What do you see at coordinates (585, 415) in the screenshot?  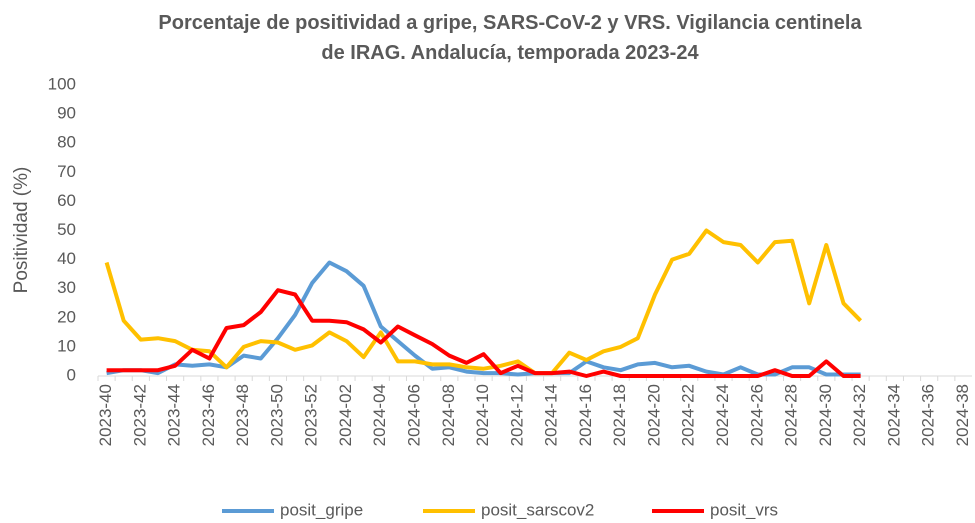 I see `x-tick-label: 2024-16` at bounding box center [585, 415].